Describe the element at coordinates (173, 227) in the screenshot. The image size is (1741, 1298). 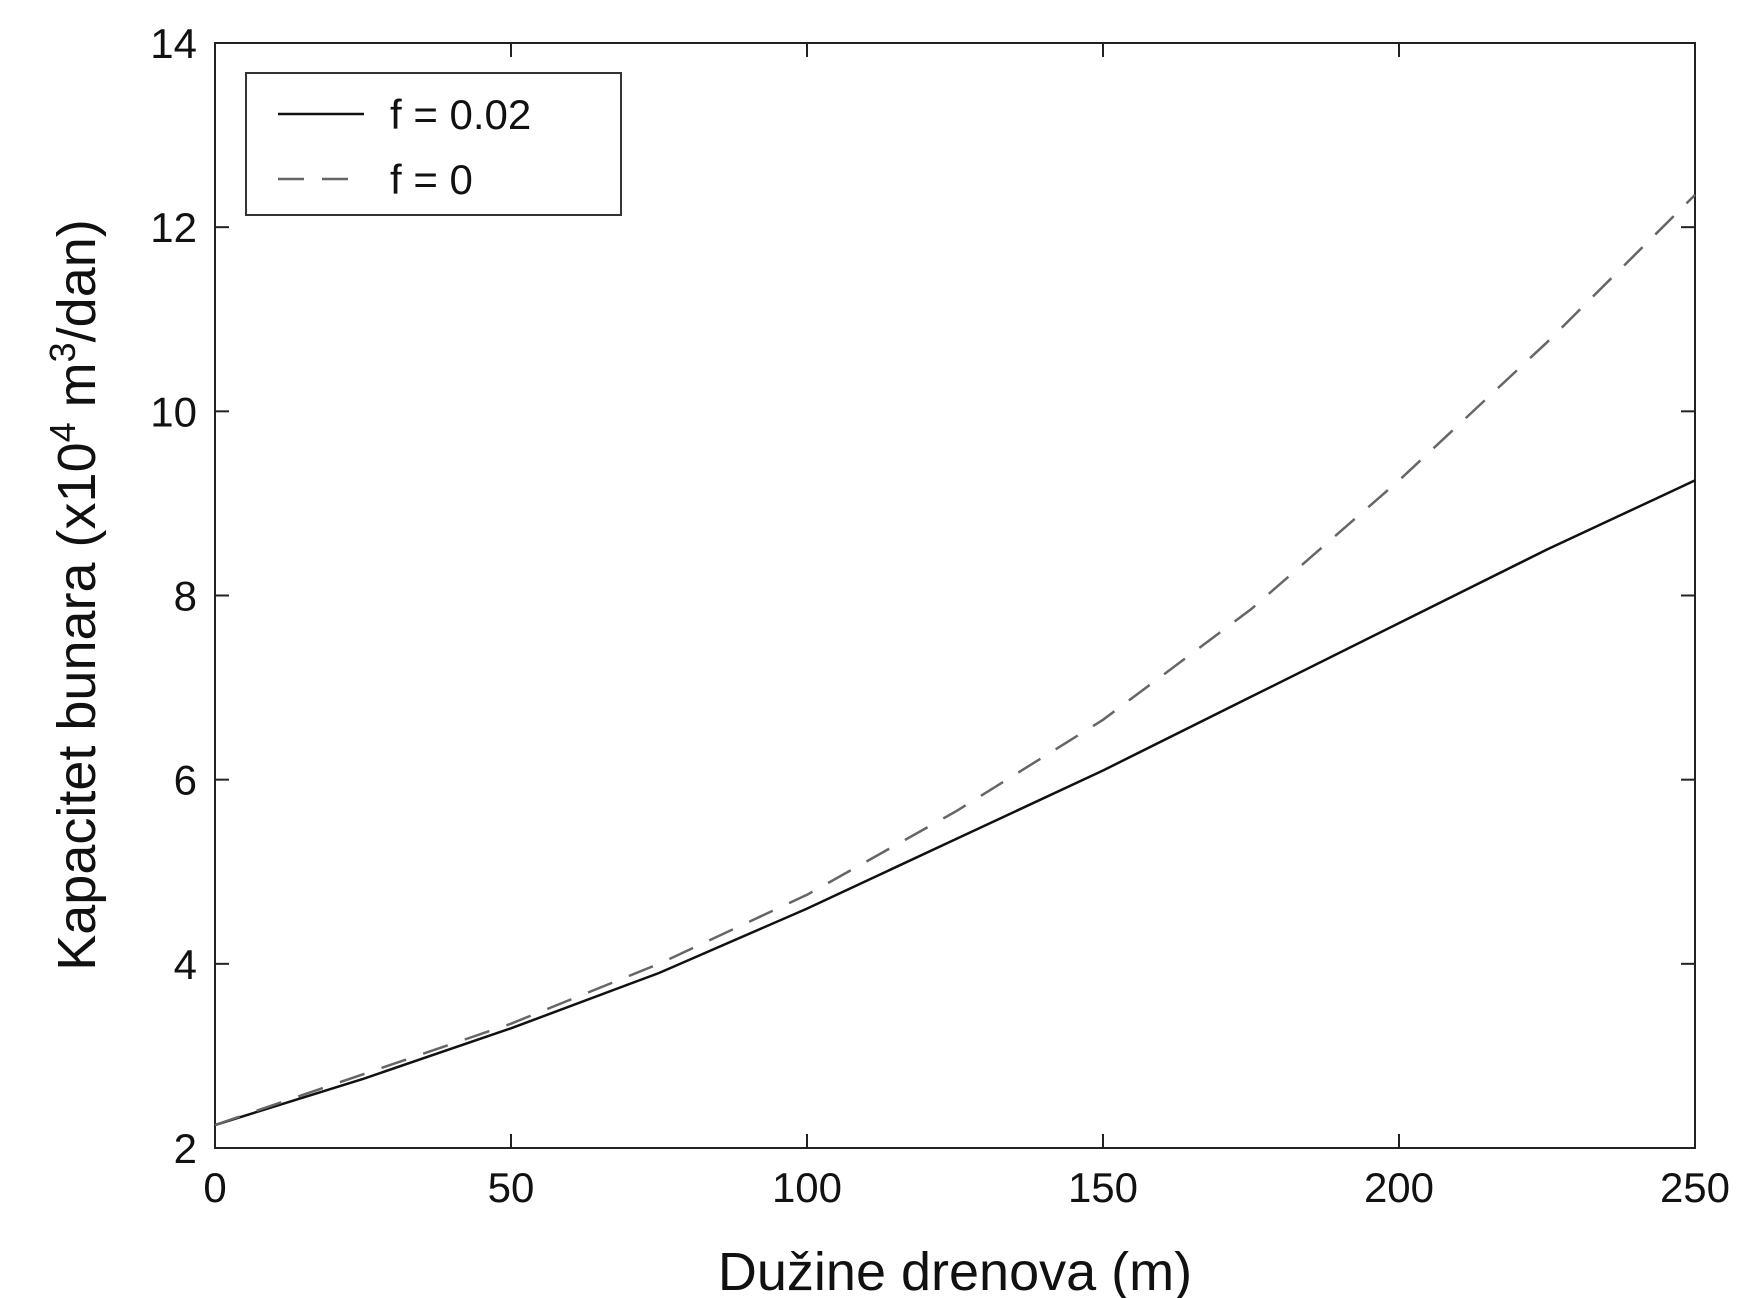
I see `y-tick-label: 12` at that location.